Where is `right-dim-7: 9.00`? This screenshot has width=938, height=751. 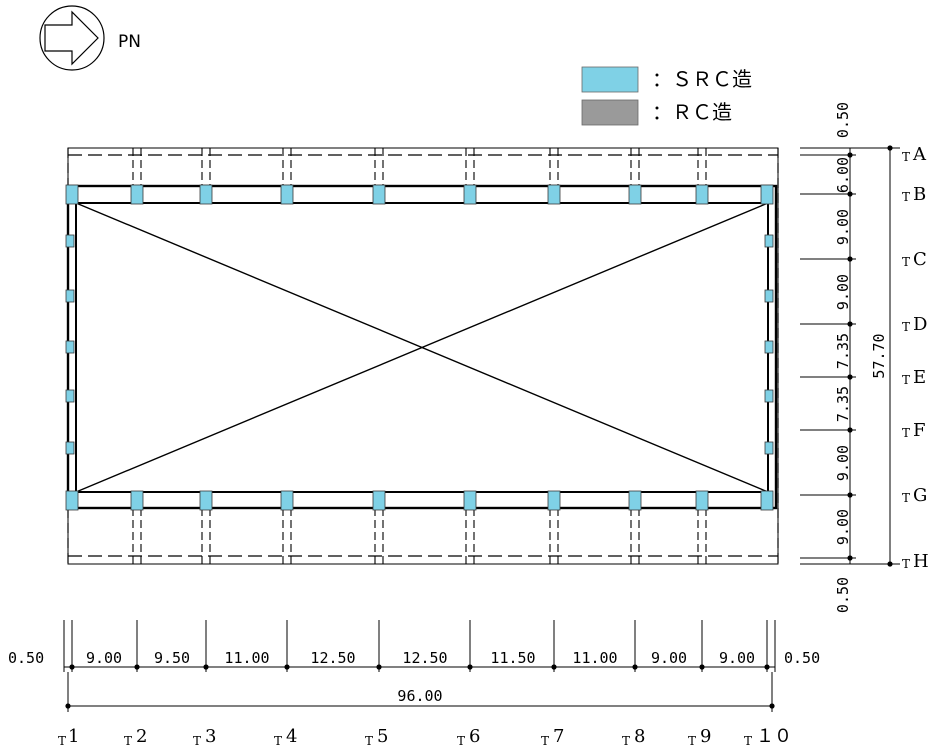
right-dim-7: 9.00 is located at coordinates (843, 527).